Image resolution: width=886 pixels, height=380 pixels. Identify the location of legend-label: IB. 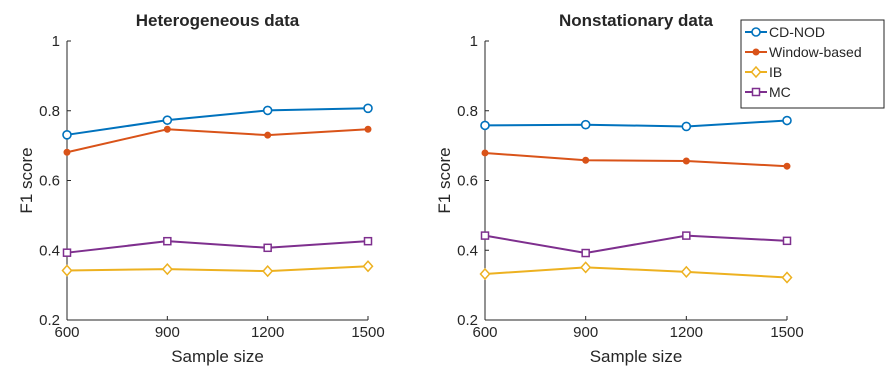
(775, 72).